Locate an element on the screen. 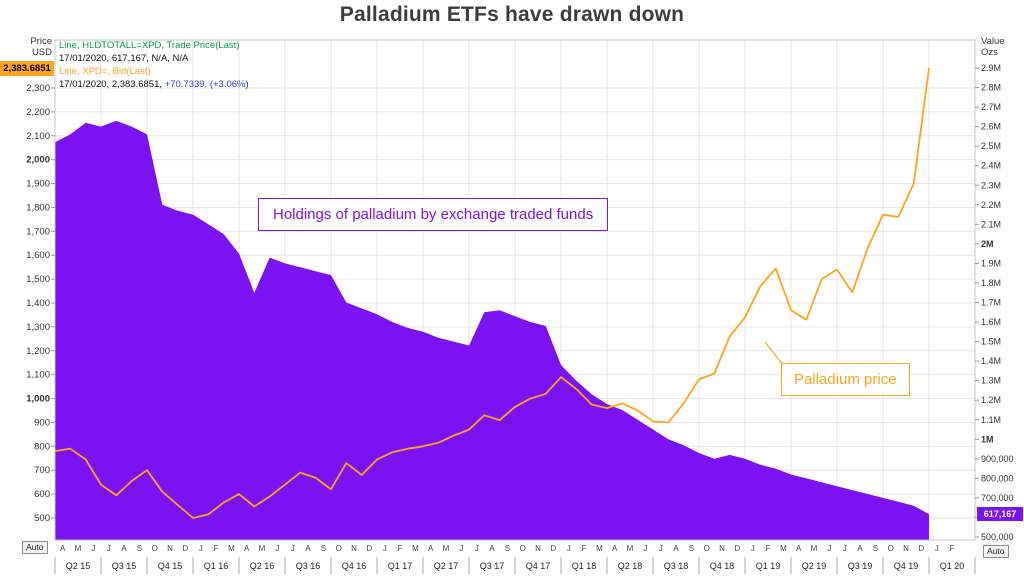  right-axis-title: Value Ozs is located at coordinates (1002, 47).